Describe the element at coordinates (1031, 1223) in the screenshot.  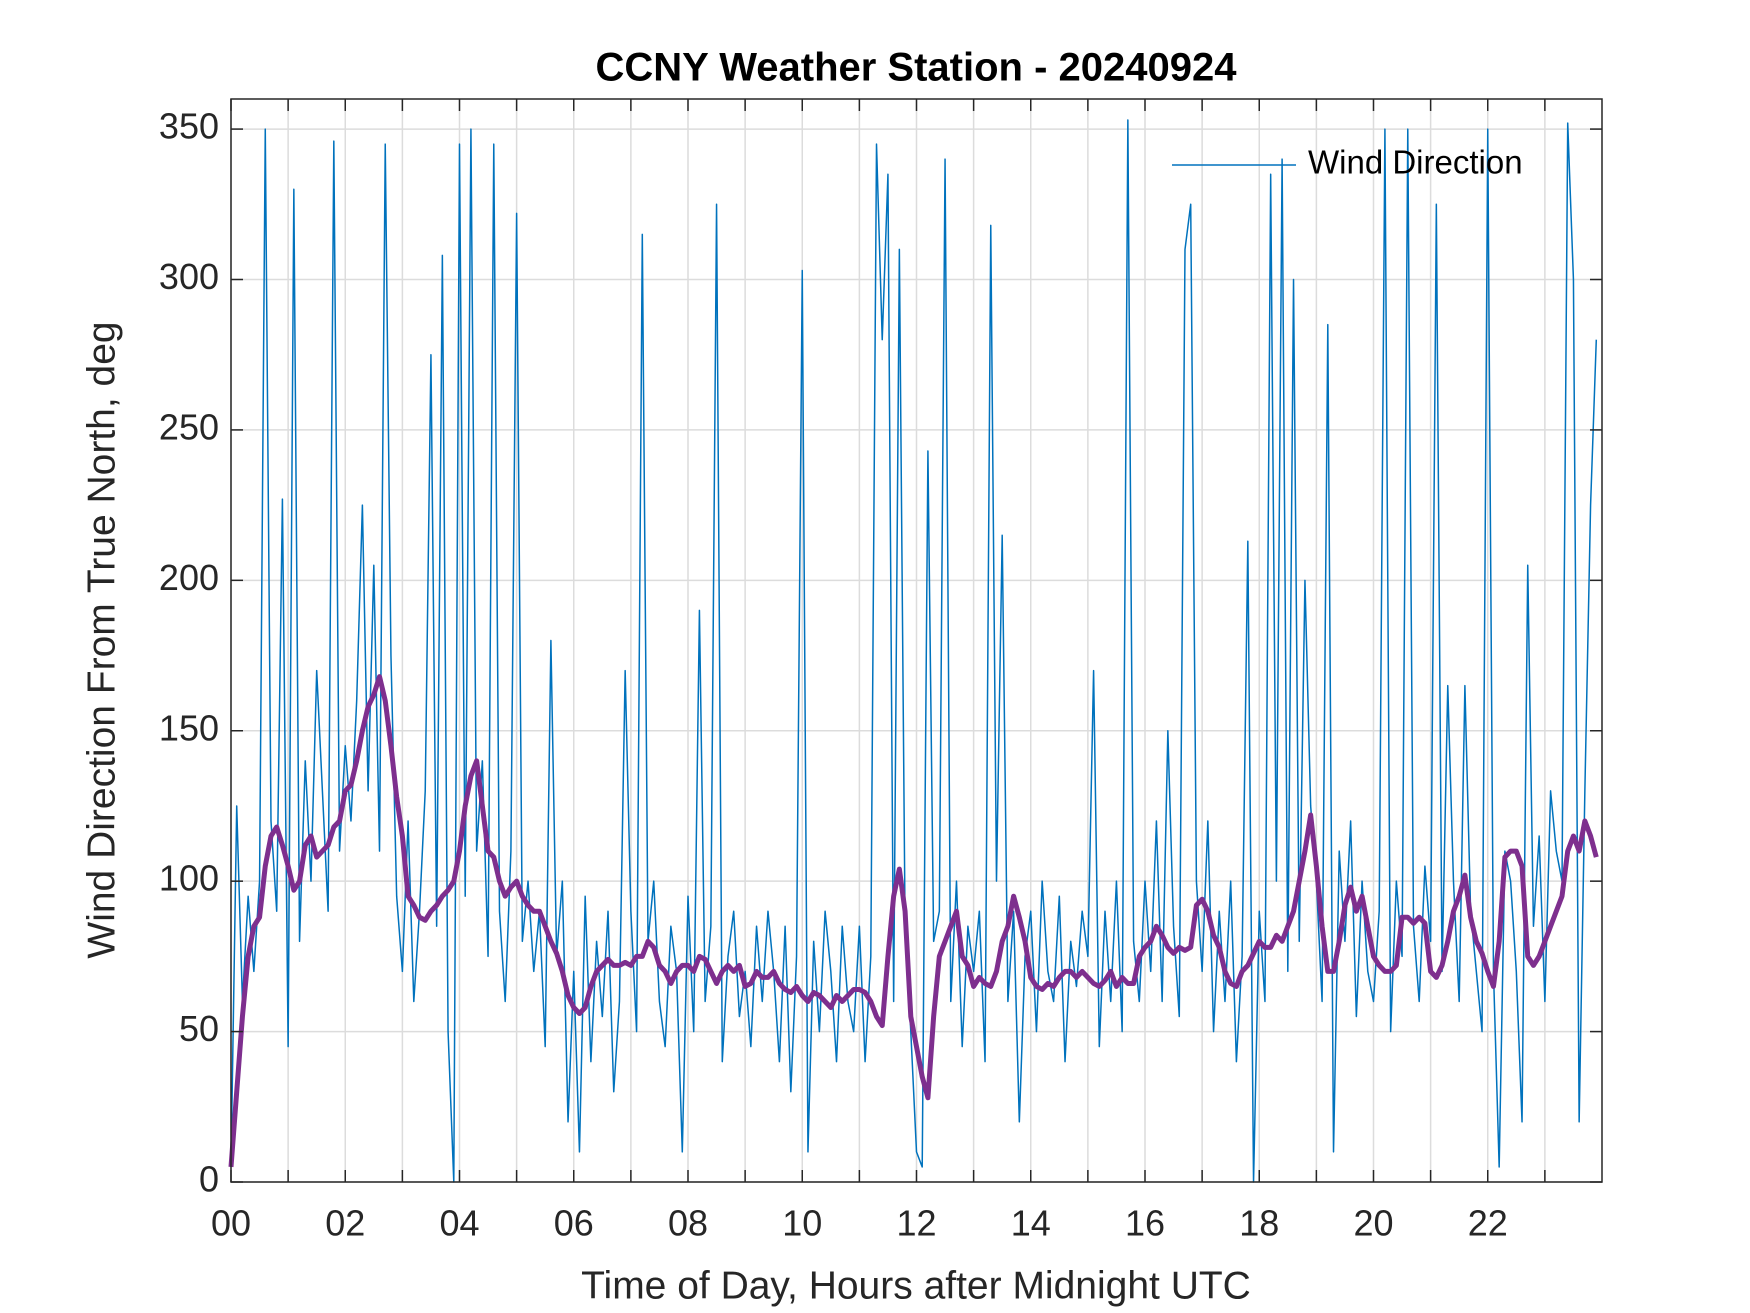
I see `x-tick-label: 14` at that location.